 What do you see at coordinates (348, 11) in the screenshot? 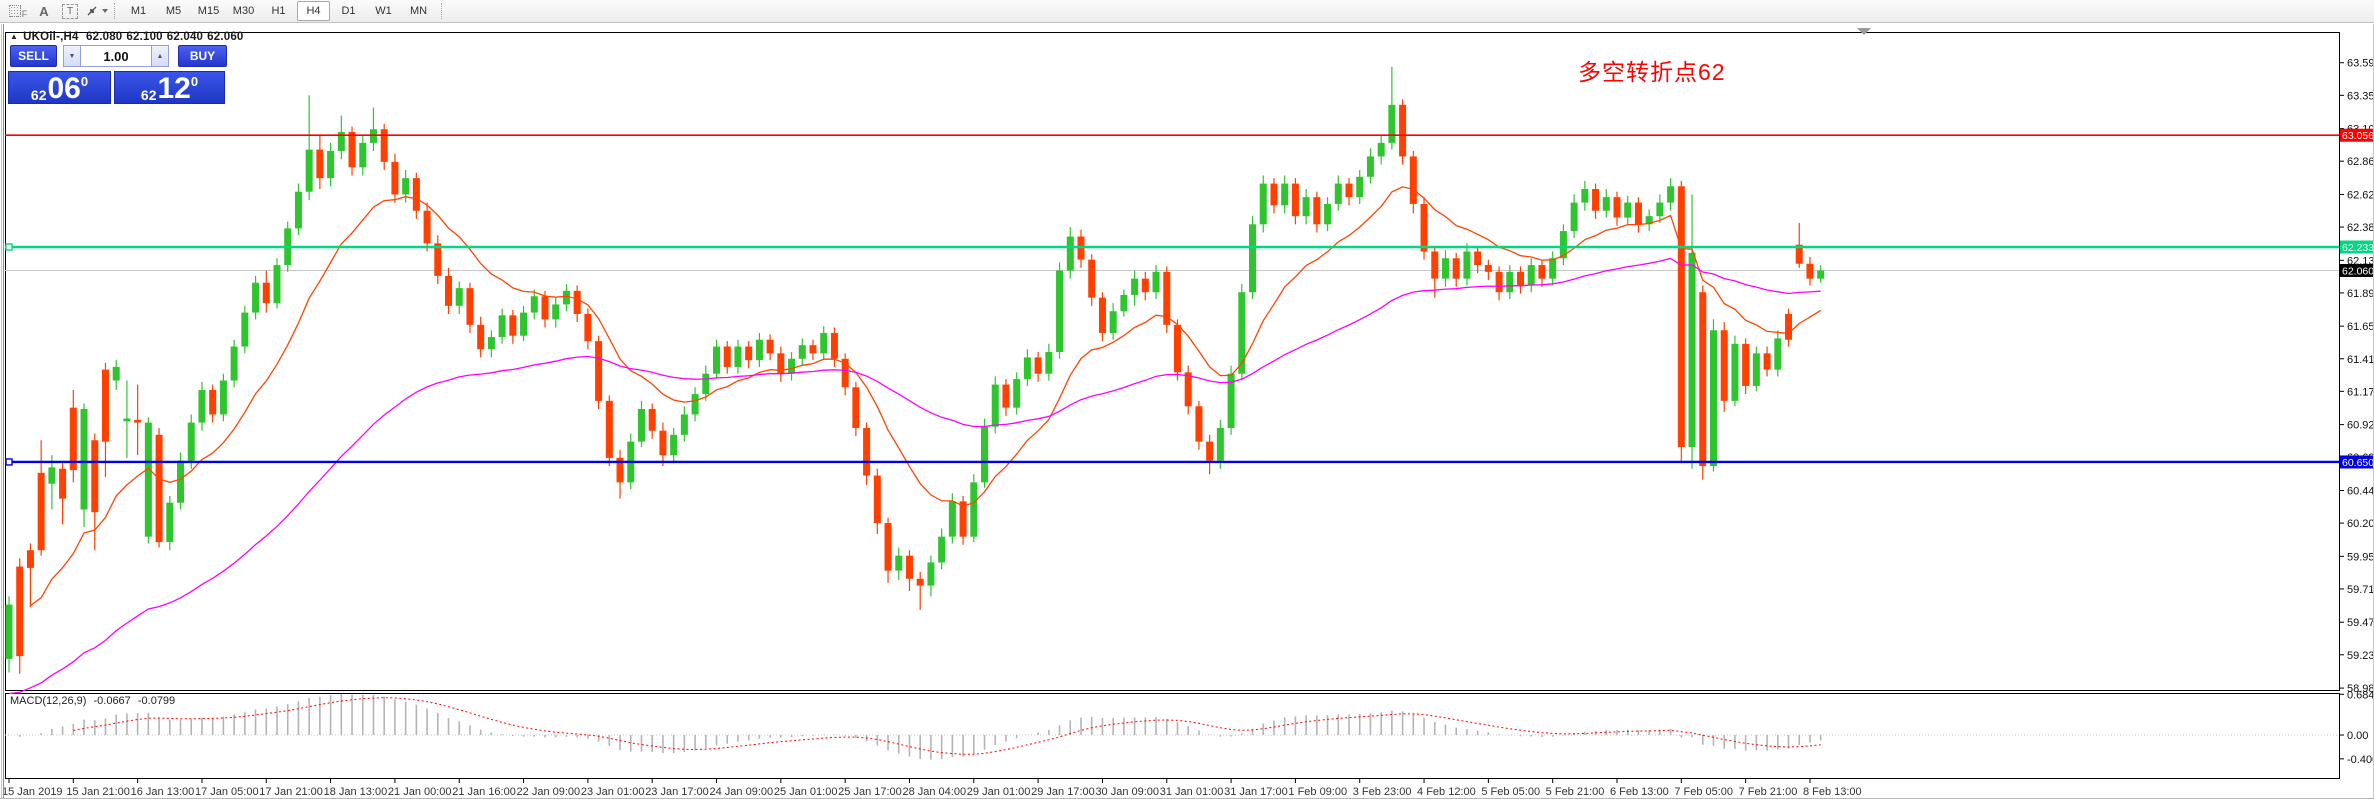
I see `timeframe-button-D1: D1` at bounding box center [348, 11].